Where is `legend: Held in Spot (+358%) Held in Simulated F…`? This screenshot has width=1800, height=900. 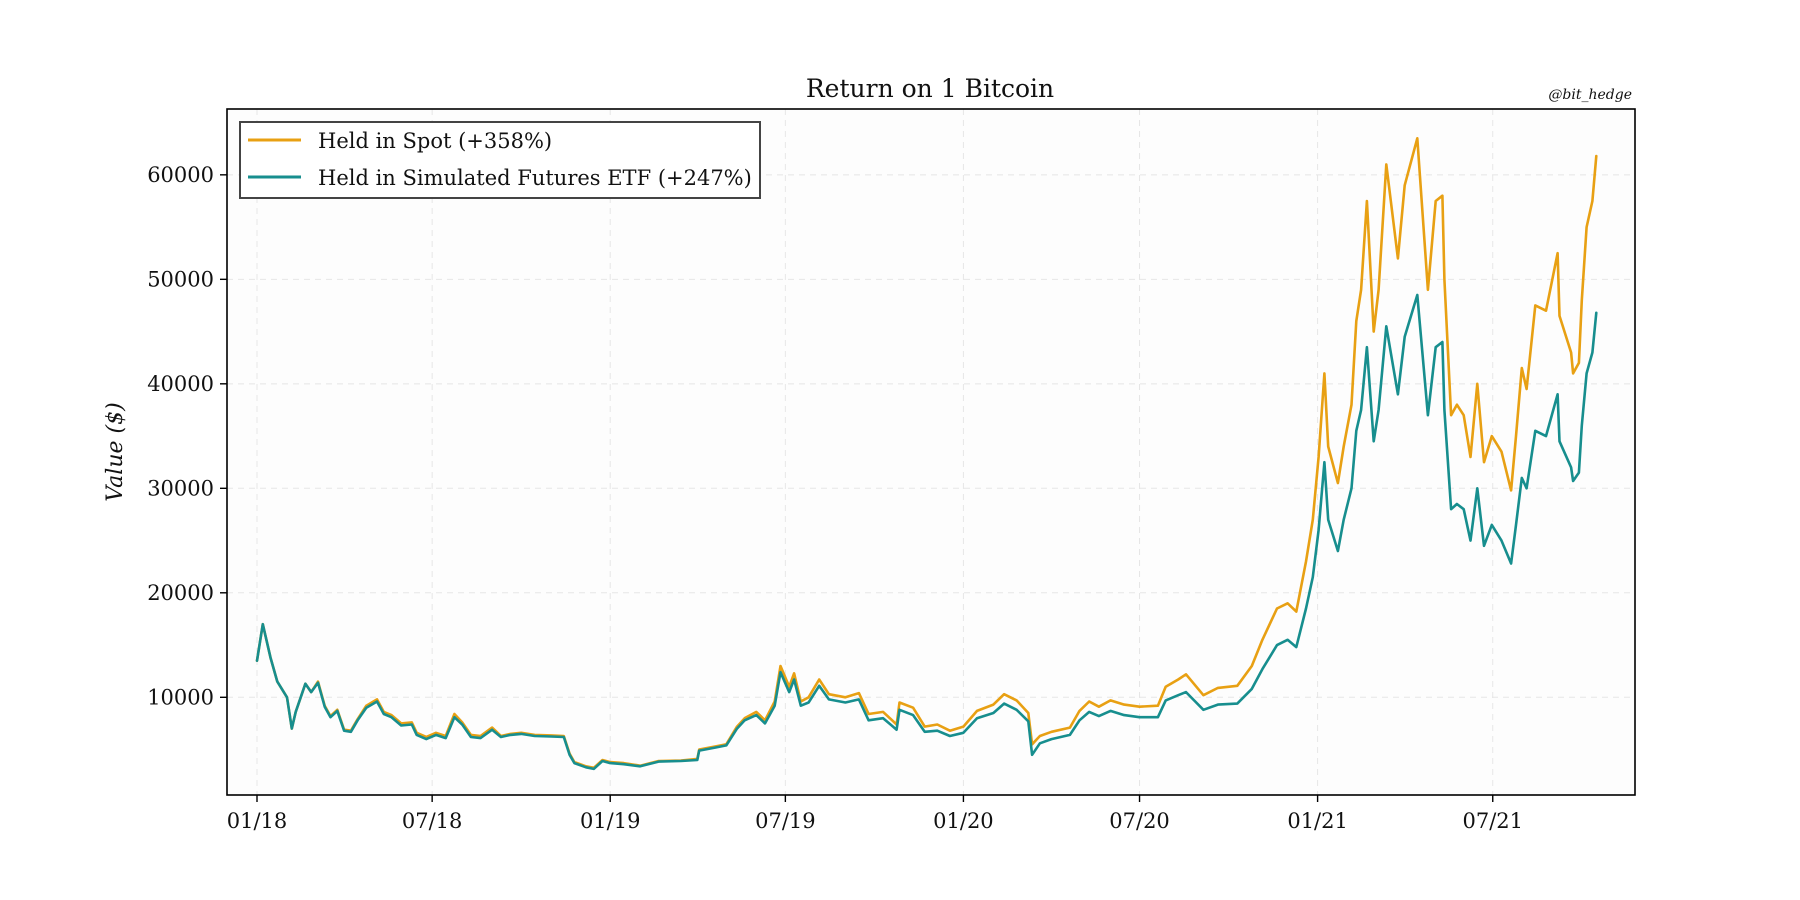 legend: Held in Spot (+358%) Held in Simulated F… is located at coordinates (500, 160).